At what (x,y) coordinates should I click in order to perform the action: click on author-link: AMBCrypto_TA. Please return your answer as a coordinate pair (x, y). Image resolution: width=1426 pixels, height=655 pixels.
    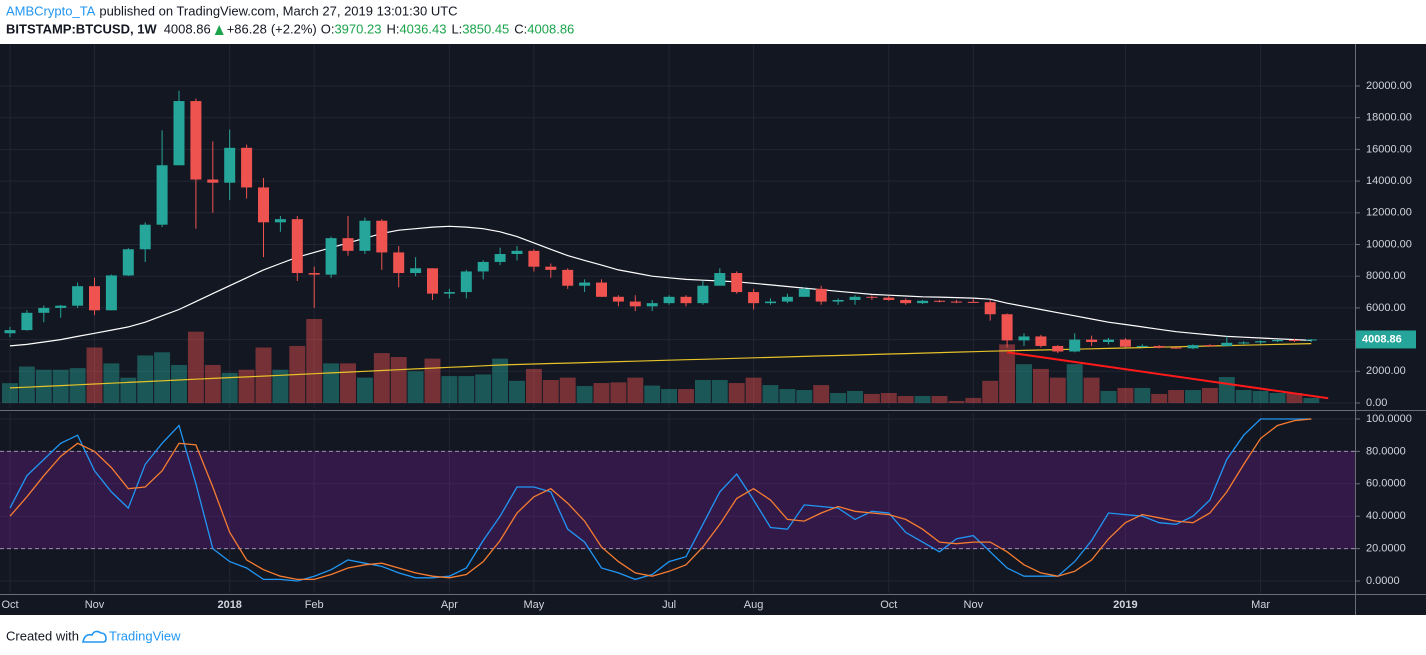
    Looking at the image, I should click on (51, 10).